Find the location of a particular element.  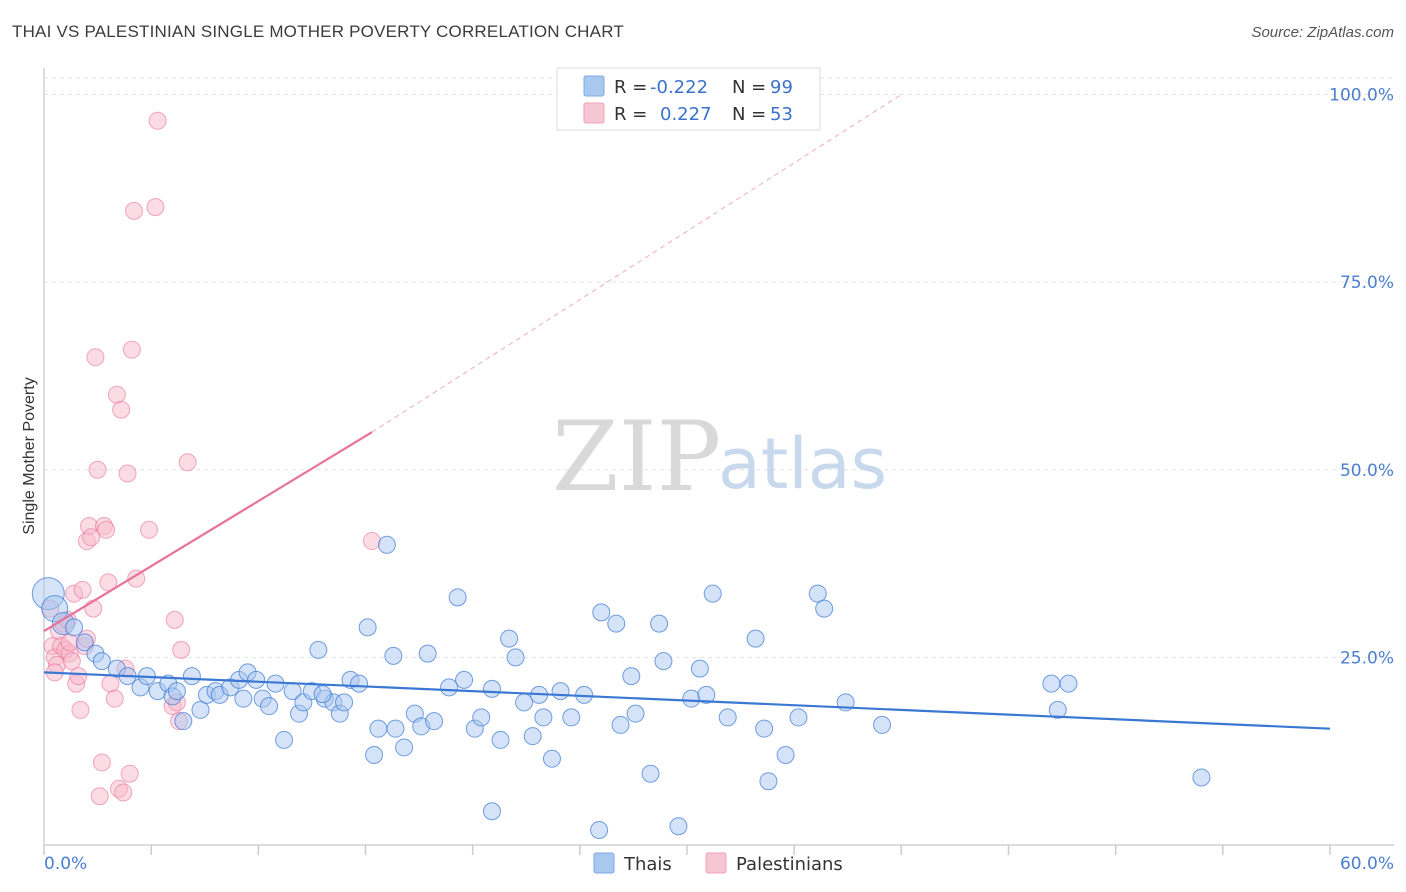

y-tick-label: 100.0% is located at coordinates (1361, 96).